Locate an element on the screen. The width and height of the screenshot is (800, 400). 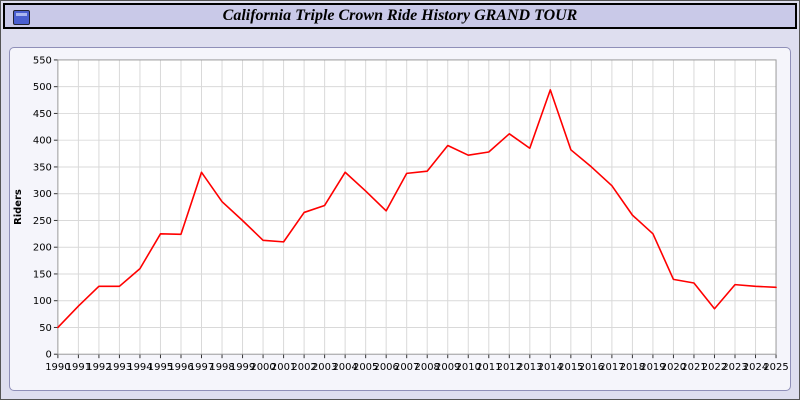
x-tick-label: 2003 is located at coordinates (324, 367).